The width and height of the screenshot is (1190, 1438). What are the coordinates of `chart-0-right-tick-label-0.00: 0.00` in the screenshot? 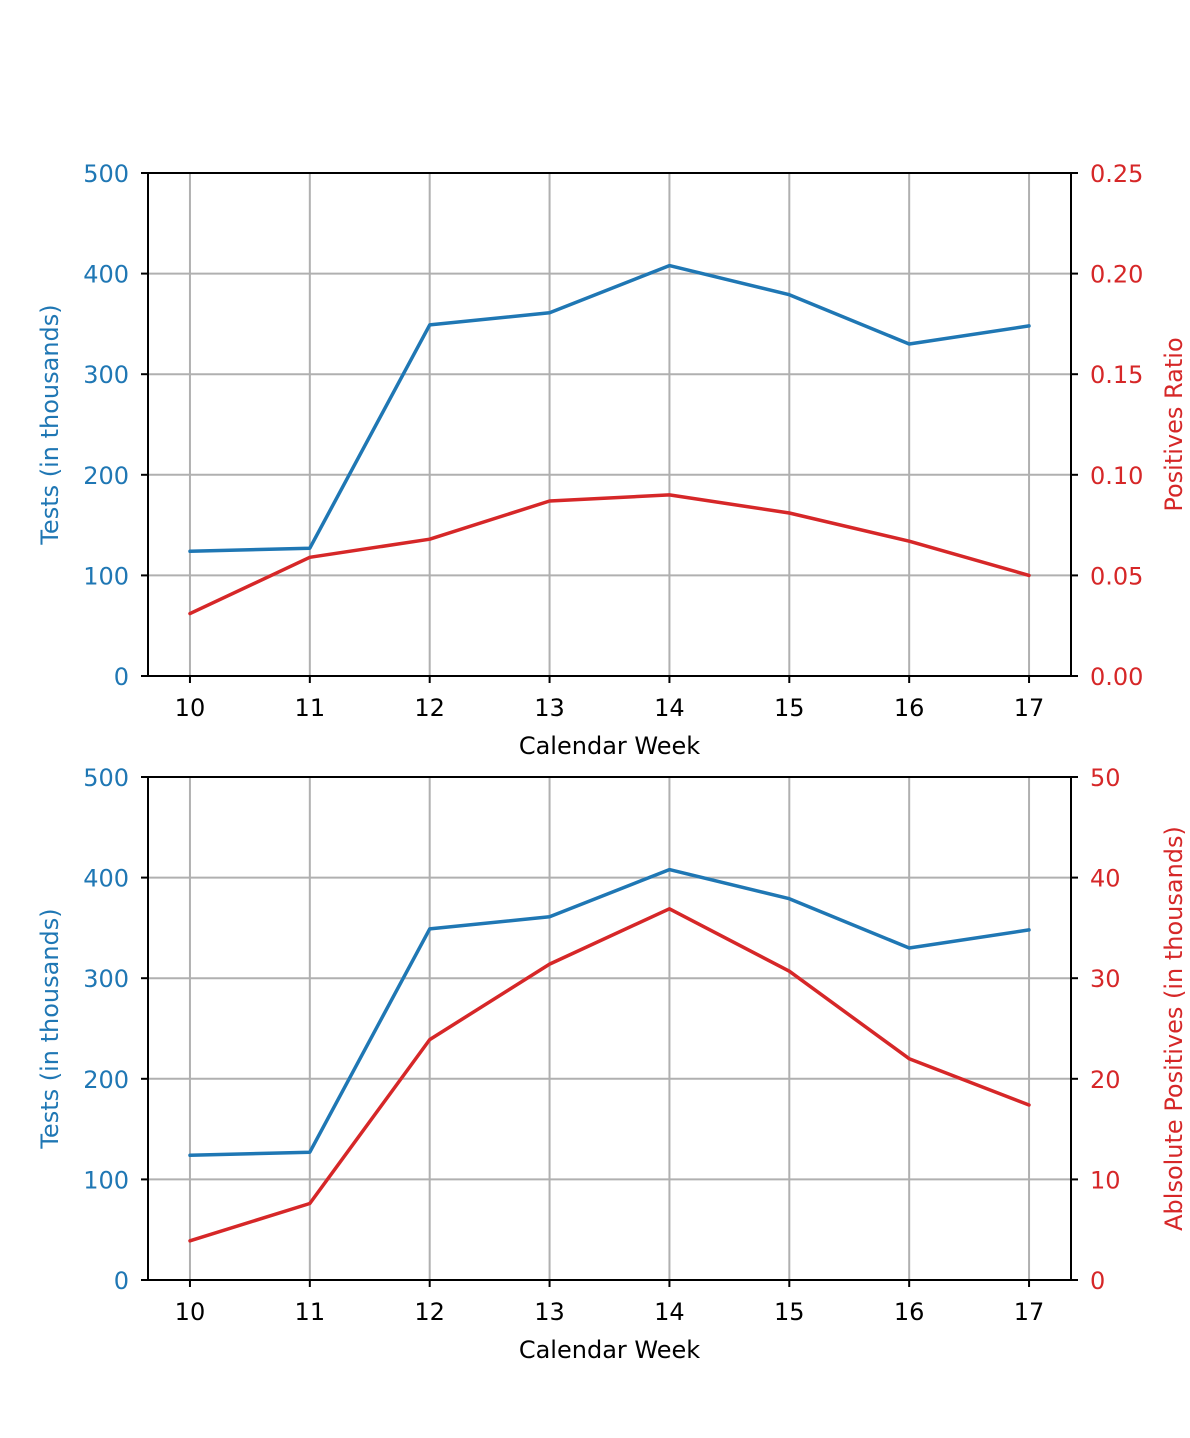 It's located at (1116, 677).